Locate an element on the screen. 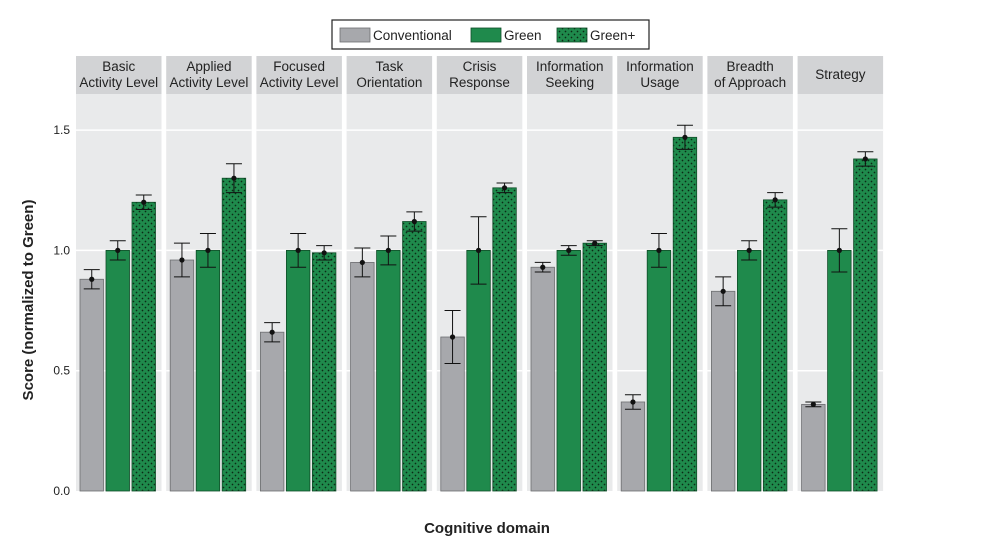  legend: Conventional Green Green+ is located at coordinates (490, 34).